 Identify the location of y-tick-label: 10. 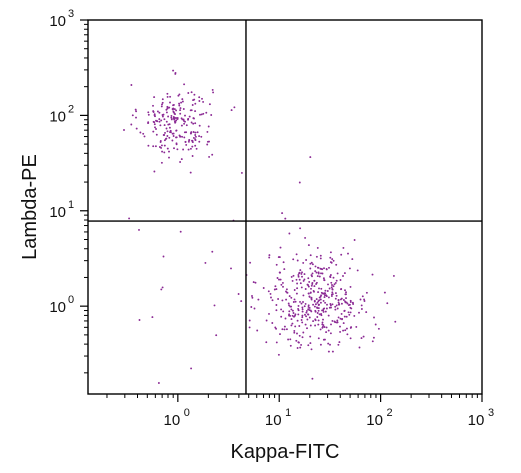
(57, 307).